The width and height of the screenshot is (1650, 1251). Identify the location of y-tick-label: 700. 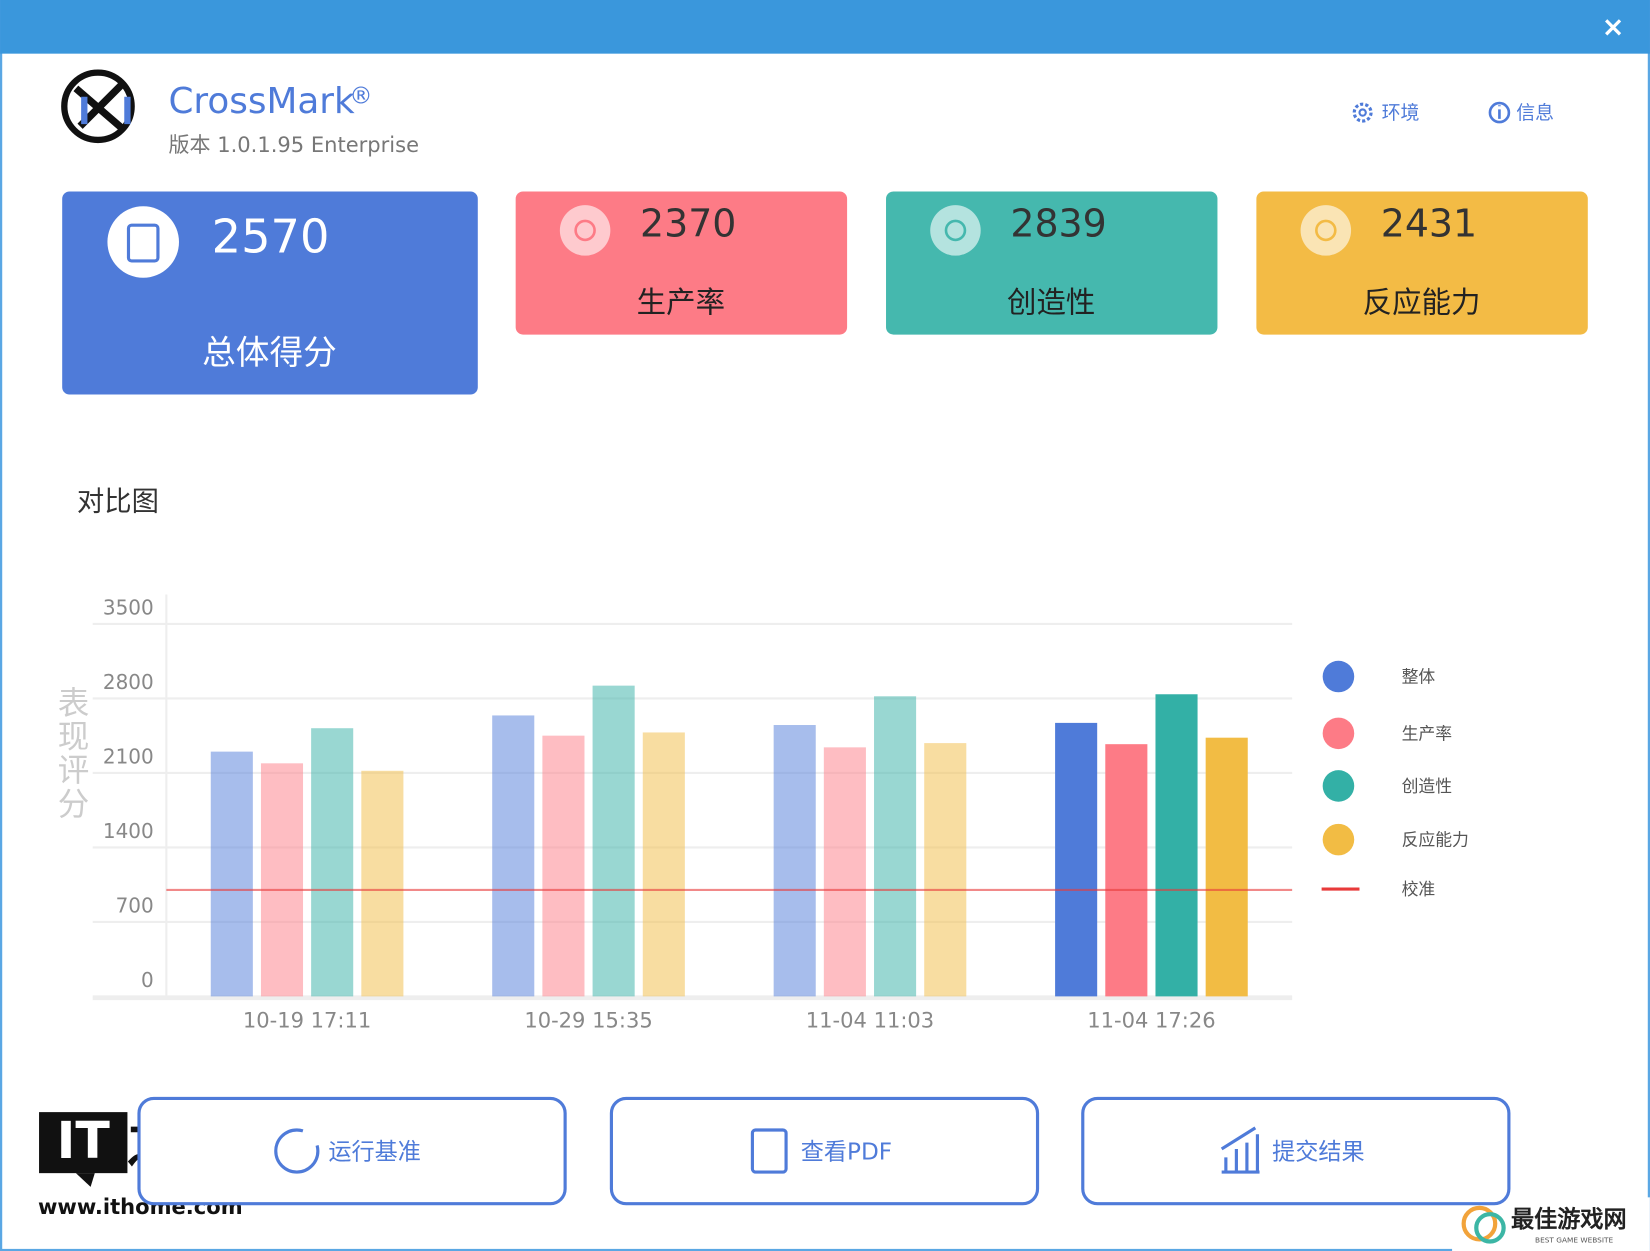
(135, 906).